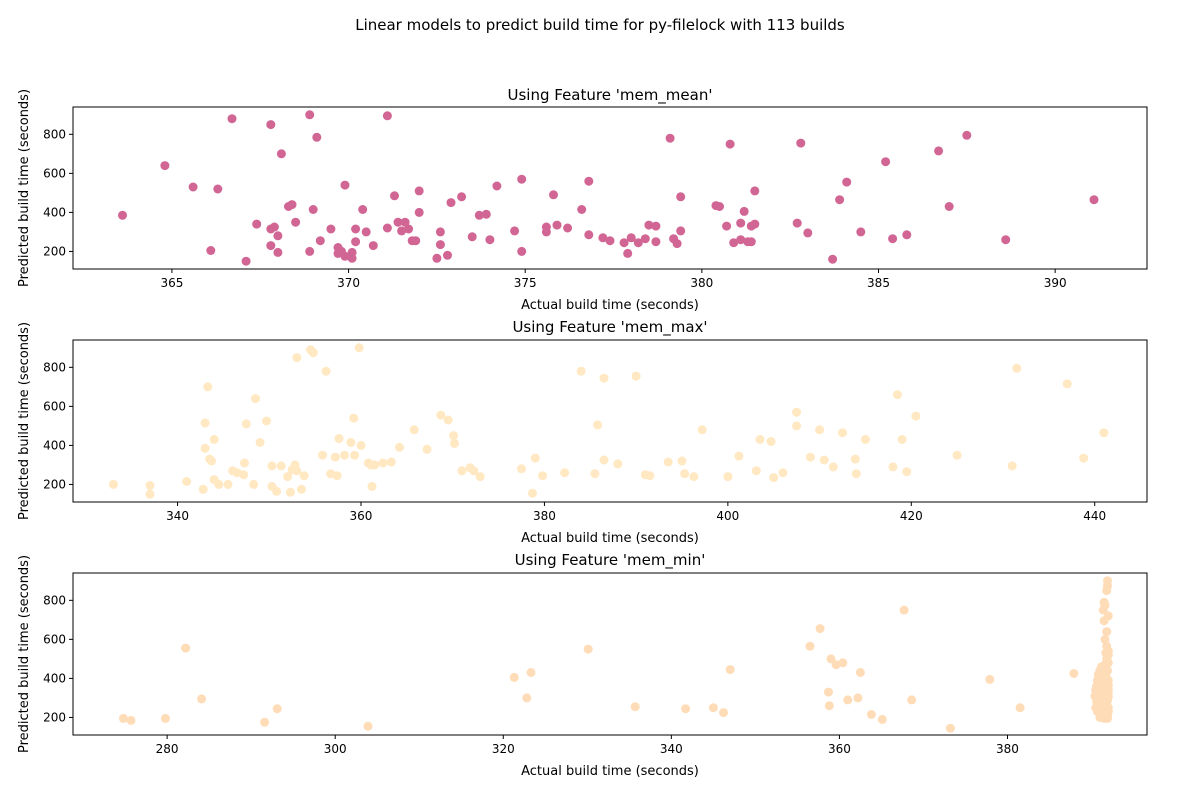 The width and height of the screenshot is (1200, 800). Describe the element at coordinates (839, 749) in the screenshot. I see `x-tick-label: 360` at that location.